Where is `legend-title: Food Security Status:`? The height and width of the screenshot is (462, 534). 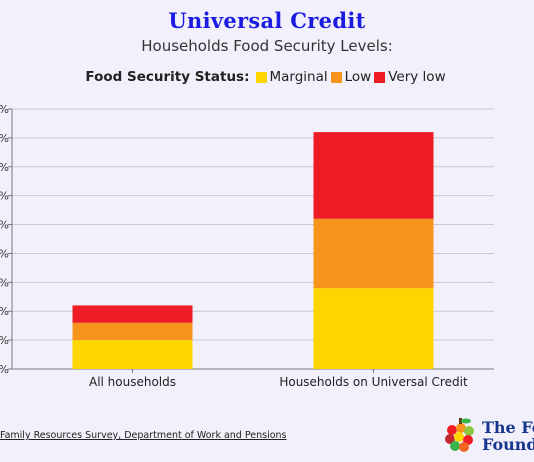 legend-title: Food Security Status: is located at coordinates (167, 77).